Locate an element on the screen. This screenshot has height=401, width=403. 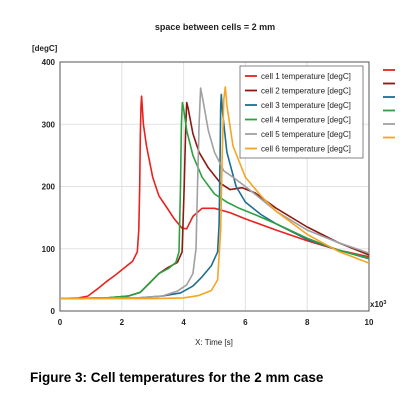
y-tick-label: 300 is located at coordinates (49, 124).